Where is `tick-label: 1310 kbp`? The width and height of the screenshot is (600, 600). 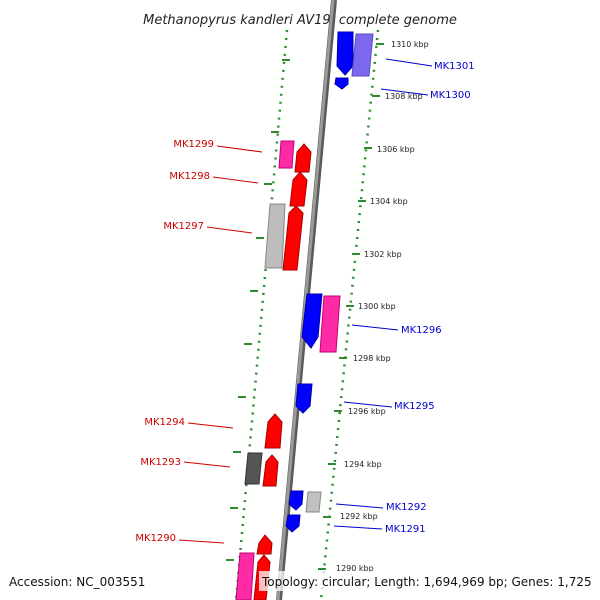 tick-label: 1310 kbp is located at coordinates (410, 44).